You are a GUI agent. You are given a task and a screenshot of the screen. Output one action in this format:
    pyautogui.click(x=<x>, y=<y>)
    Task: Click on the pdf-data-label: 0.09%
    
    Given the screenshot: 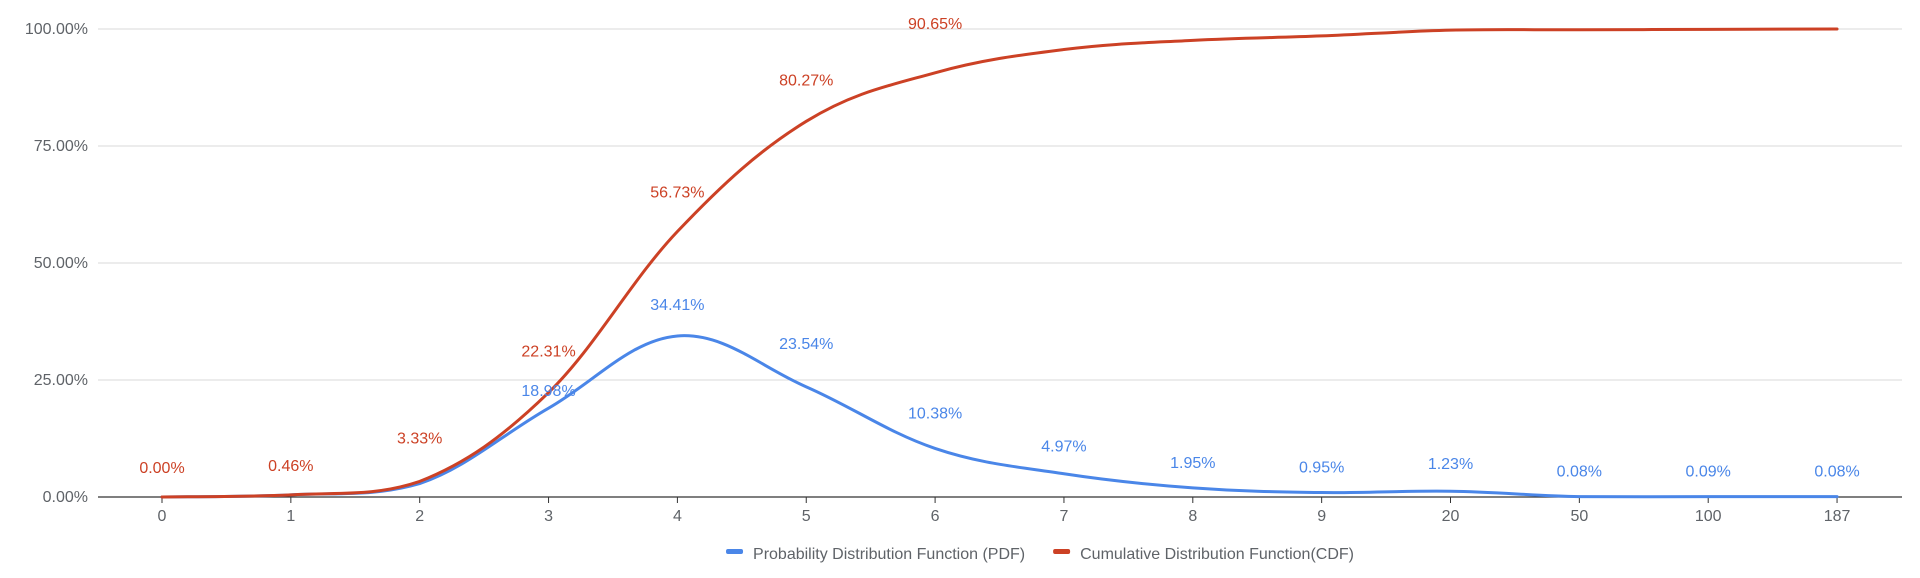 What is the action you would take?
    pyautogui.click(x=1708, y=472)
    